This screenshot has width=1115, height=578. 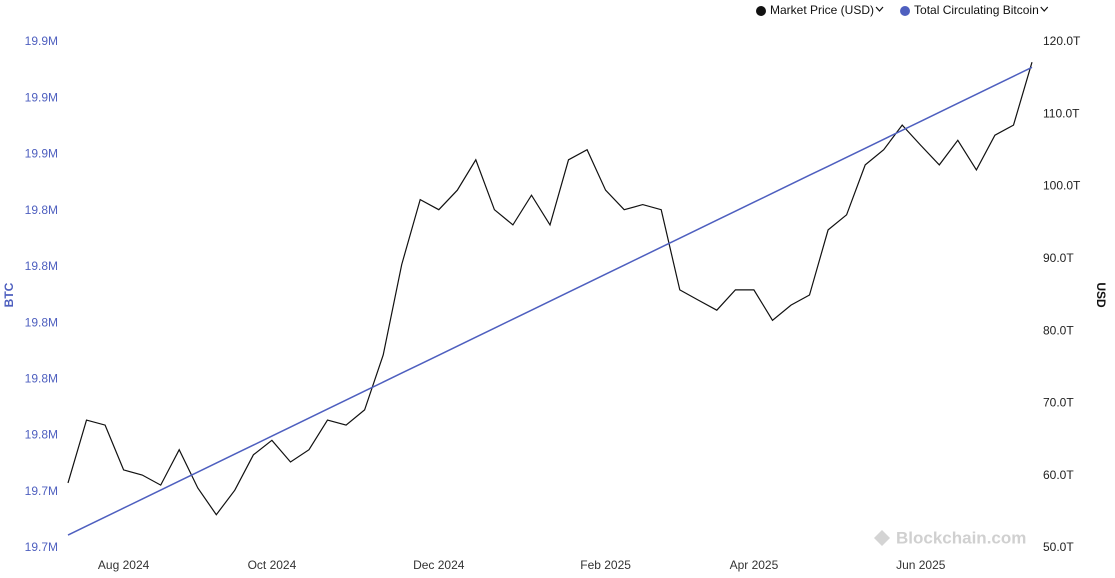 I want to click on y2-tick-label: 90.0T, so click(x=1058, y=258).